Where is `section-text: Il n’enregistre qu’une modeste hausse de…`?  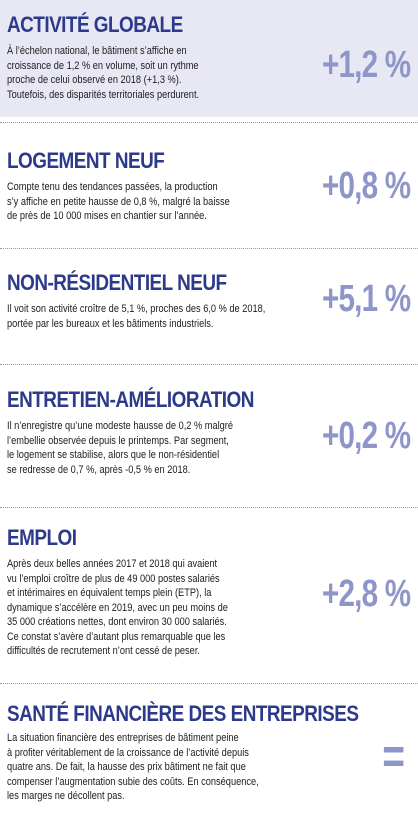 section-text: Il n’enregistre qu’une modeste hausse de… is located at coordinates (120, 448).